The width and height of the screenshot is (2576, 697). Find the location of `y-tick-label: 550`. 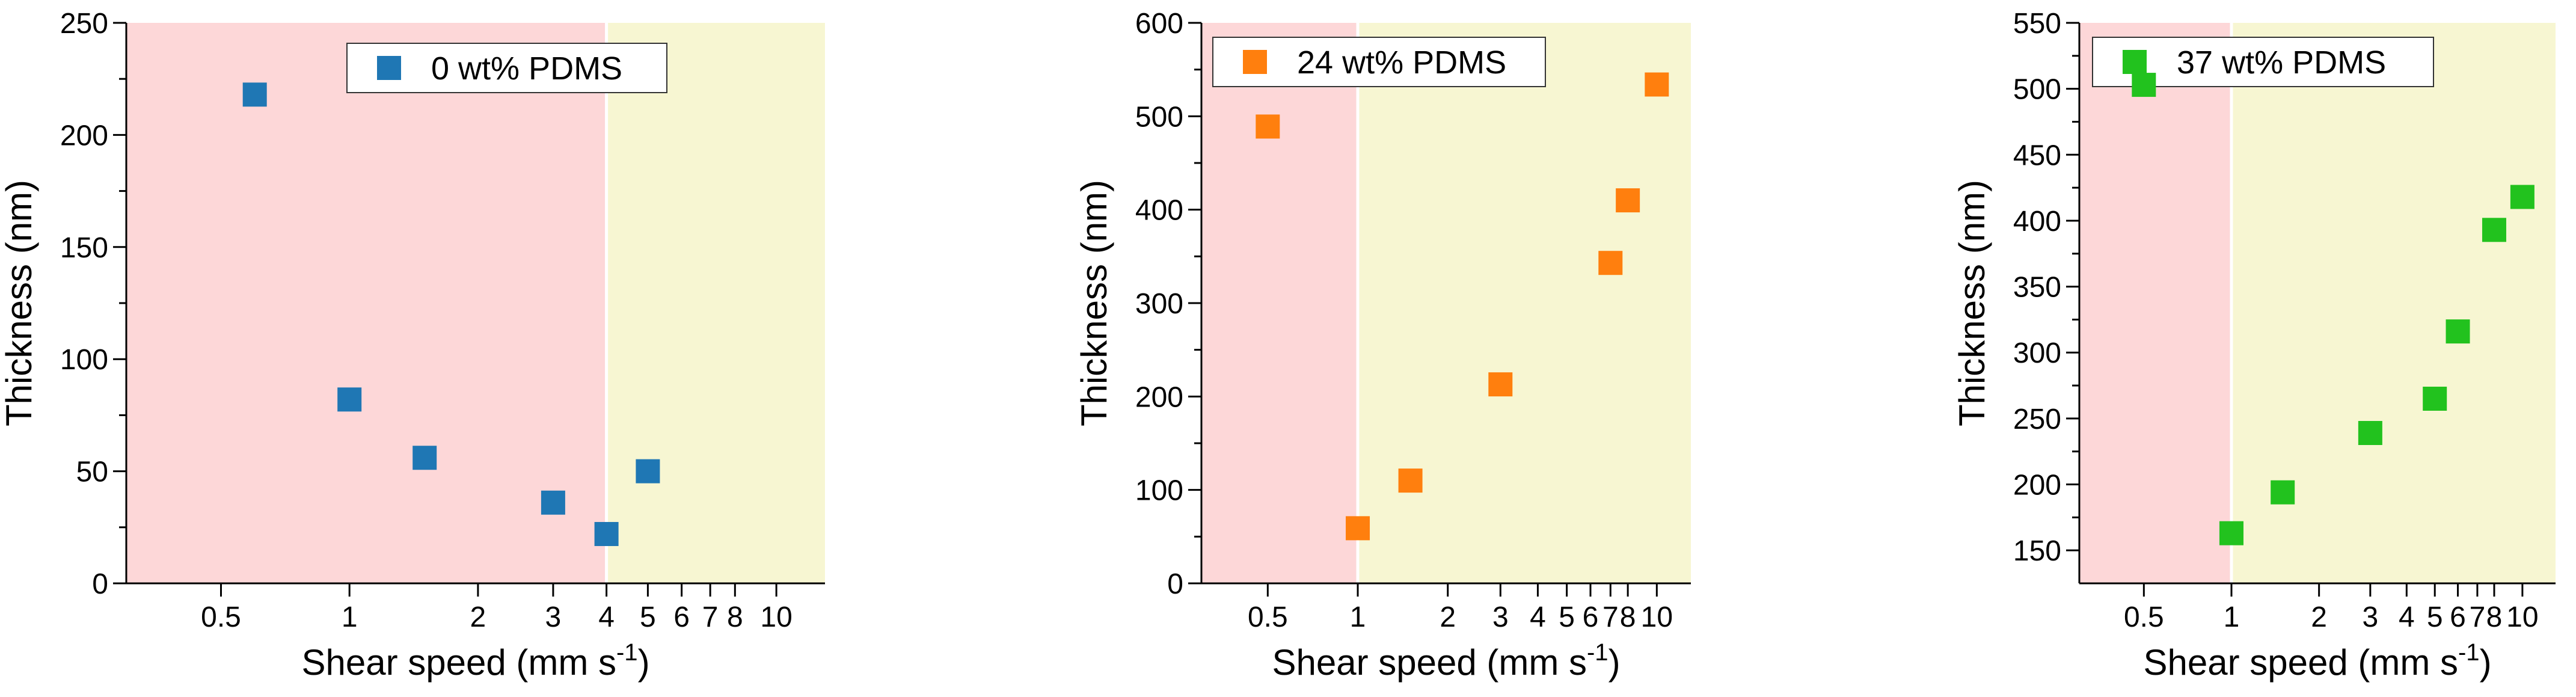

y-tick-label: 550 is located at coordinates (2037, 24).